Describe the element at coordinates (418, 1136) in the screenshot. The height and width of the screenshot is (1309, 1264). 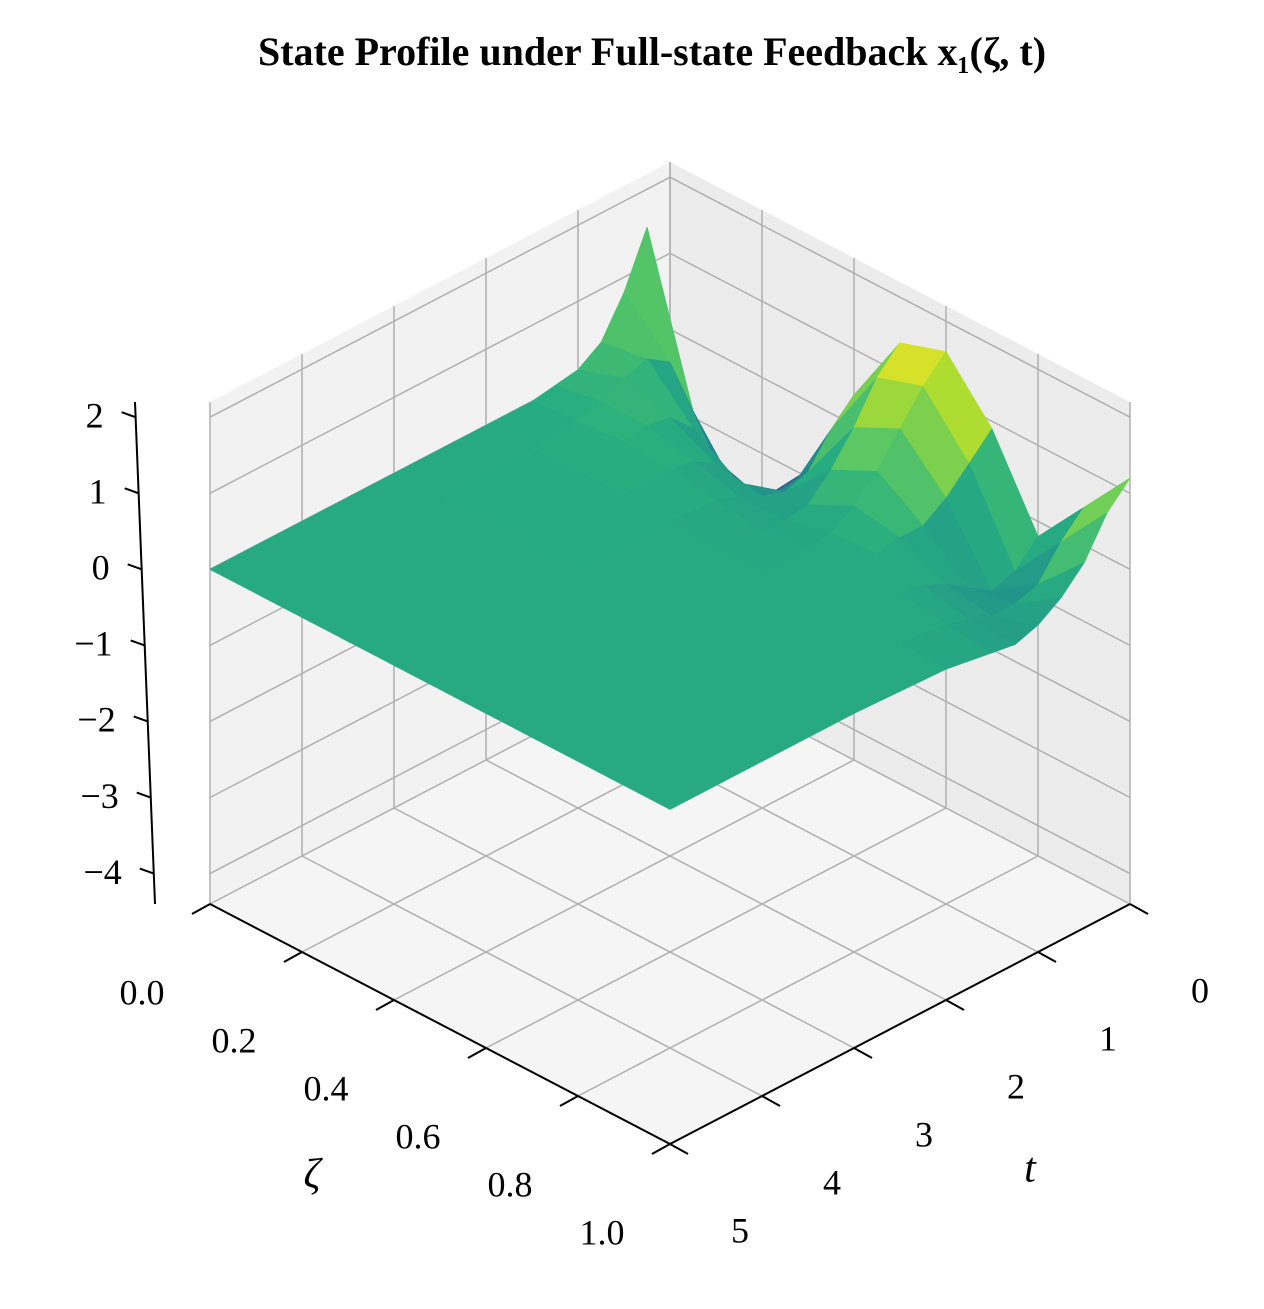
I see `x-tick-label: 0.6` at that location.